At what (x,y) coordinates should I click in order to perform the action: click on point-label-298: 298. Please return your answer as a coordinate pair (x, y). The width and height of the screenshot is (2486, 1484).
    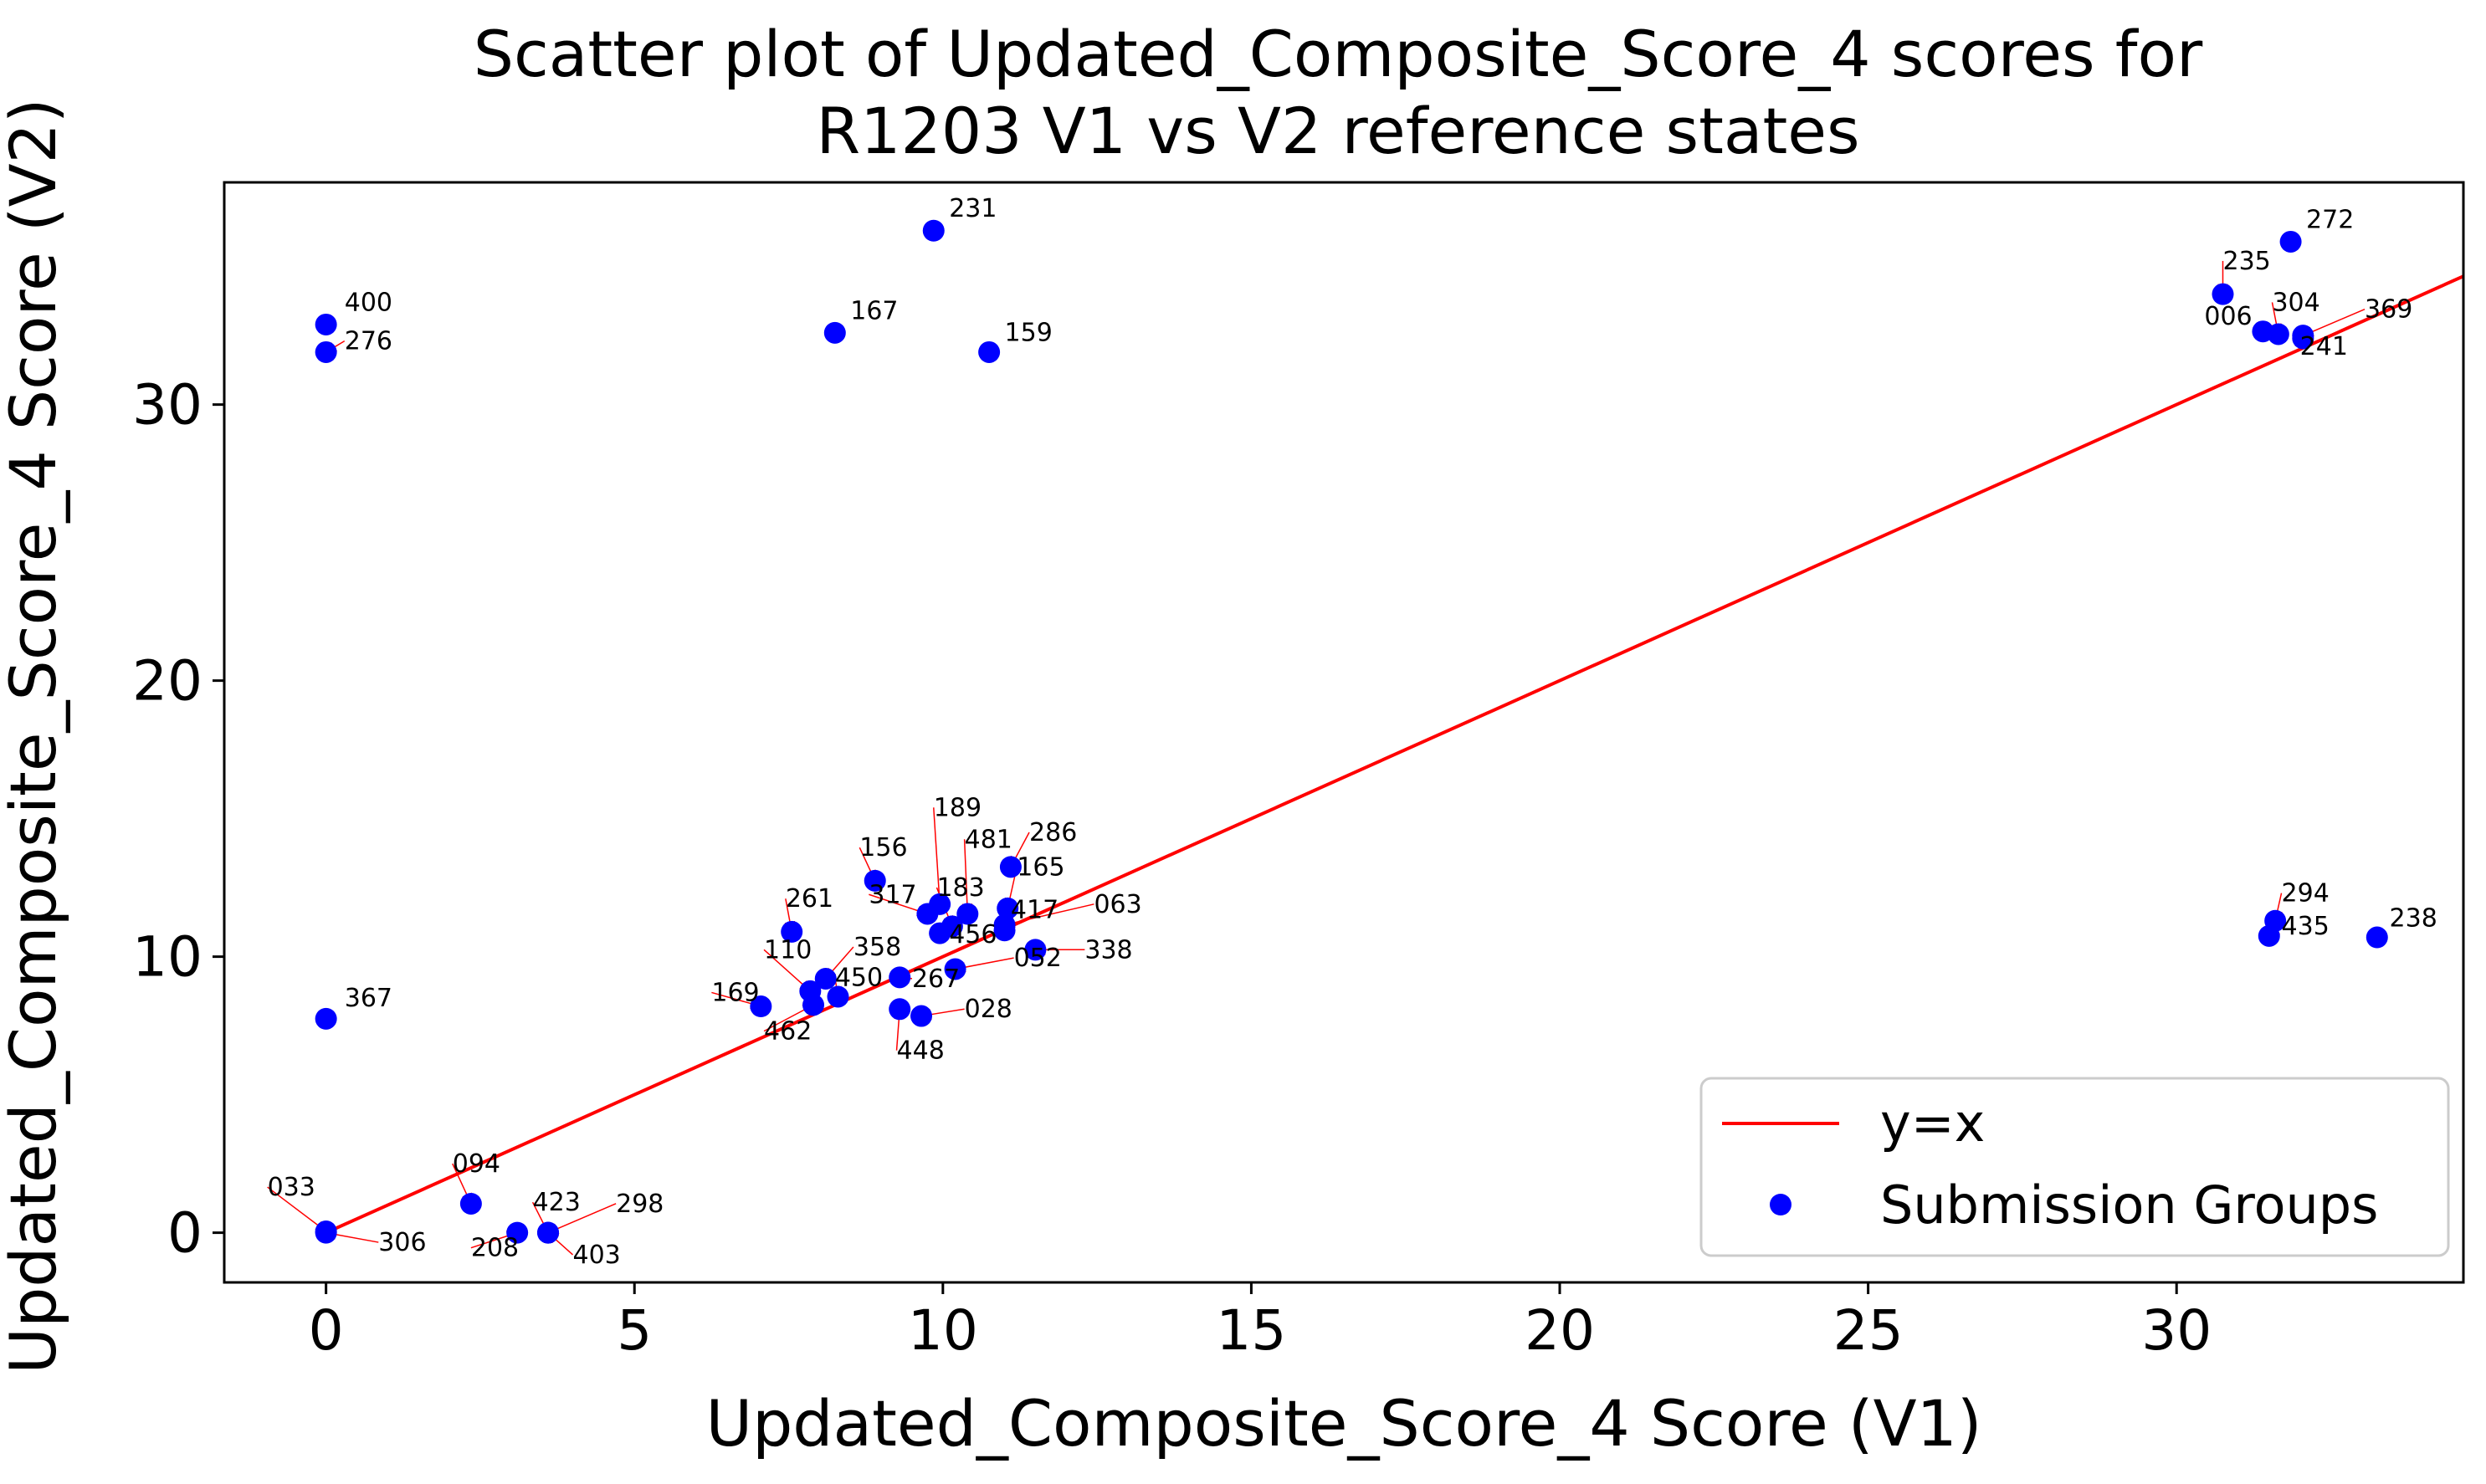
    Looking at the image, I should click on (640, 1204).